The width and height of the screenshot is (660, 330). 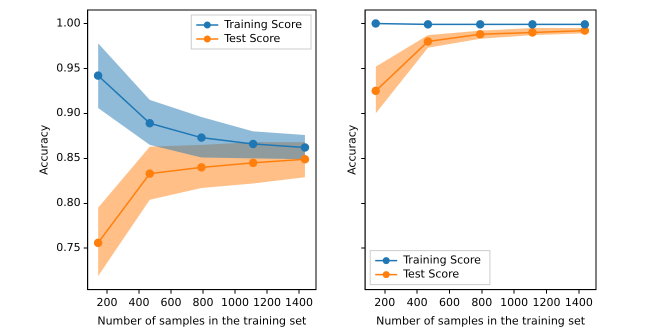 I want to click on y-tick-label: 0.75, so click(x=68, y=247).